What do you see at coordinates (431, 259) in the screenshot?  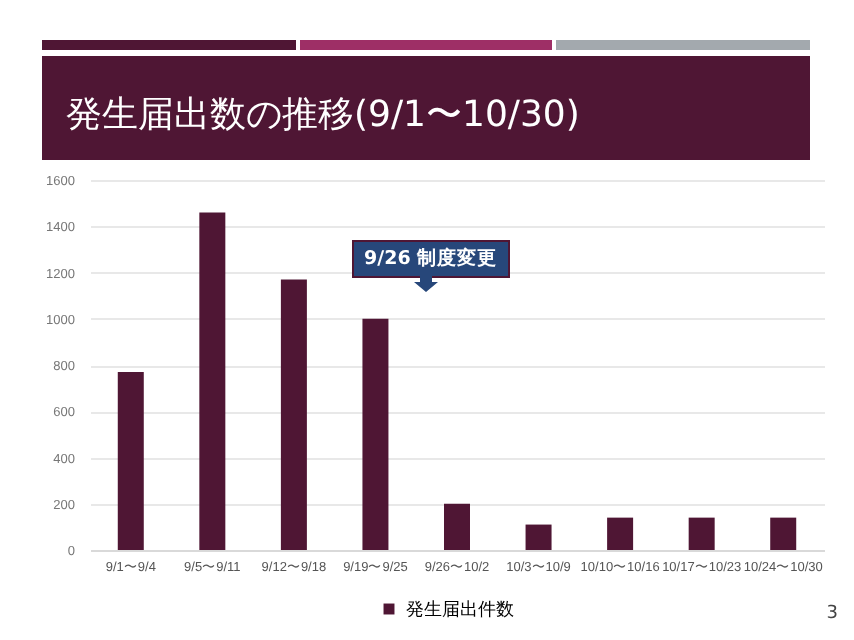 I see `annotation: 9/26 制度変更` at bounding box center [431, 259].